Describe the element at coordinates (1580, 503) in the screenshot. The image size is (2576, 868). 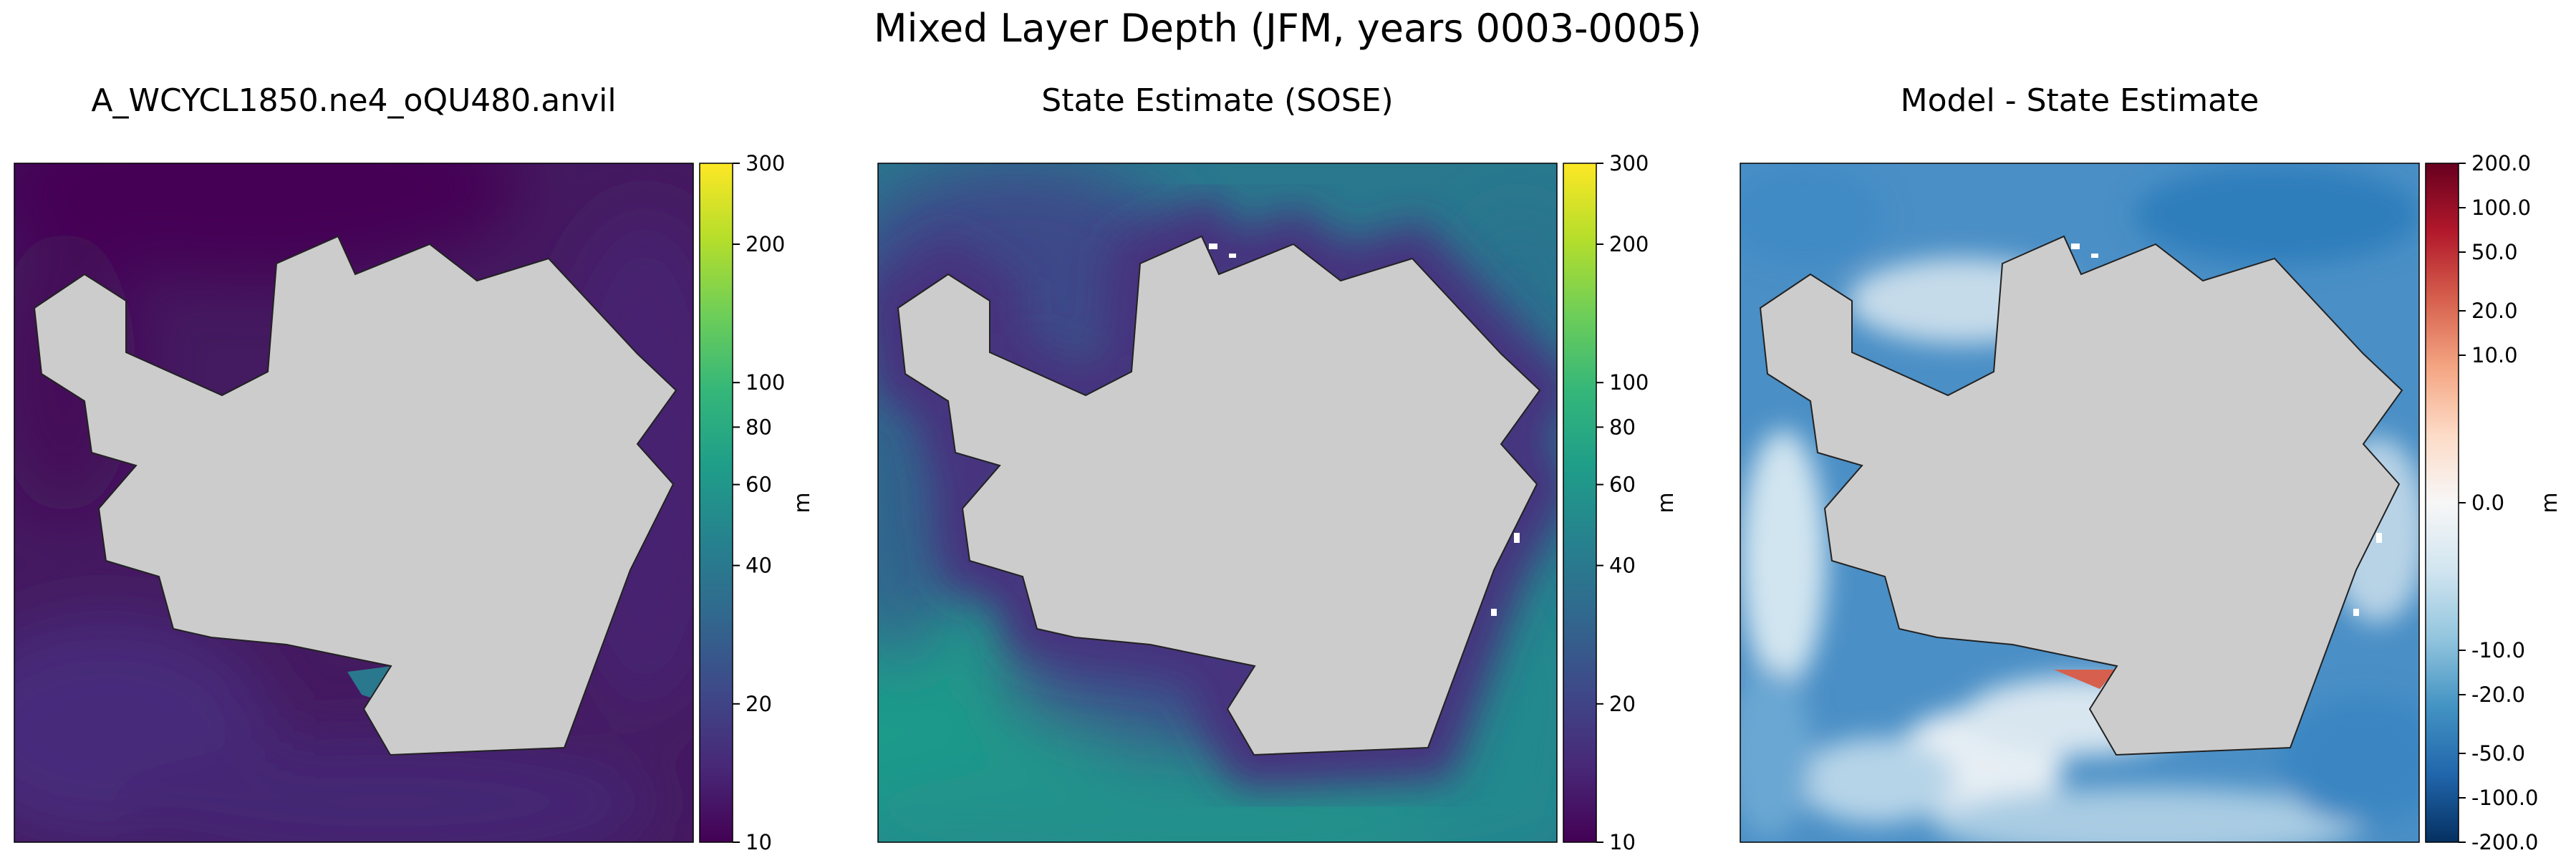
I see `colorbar-sose-gradient` at that location.